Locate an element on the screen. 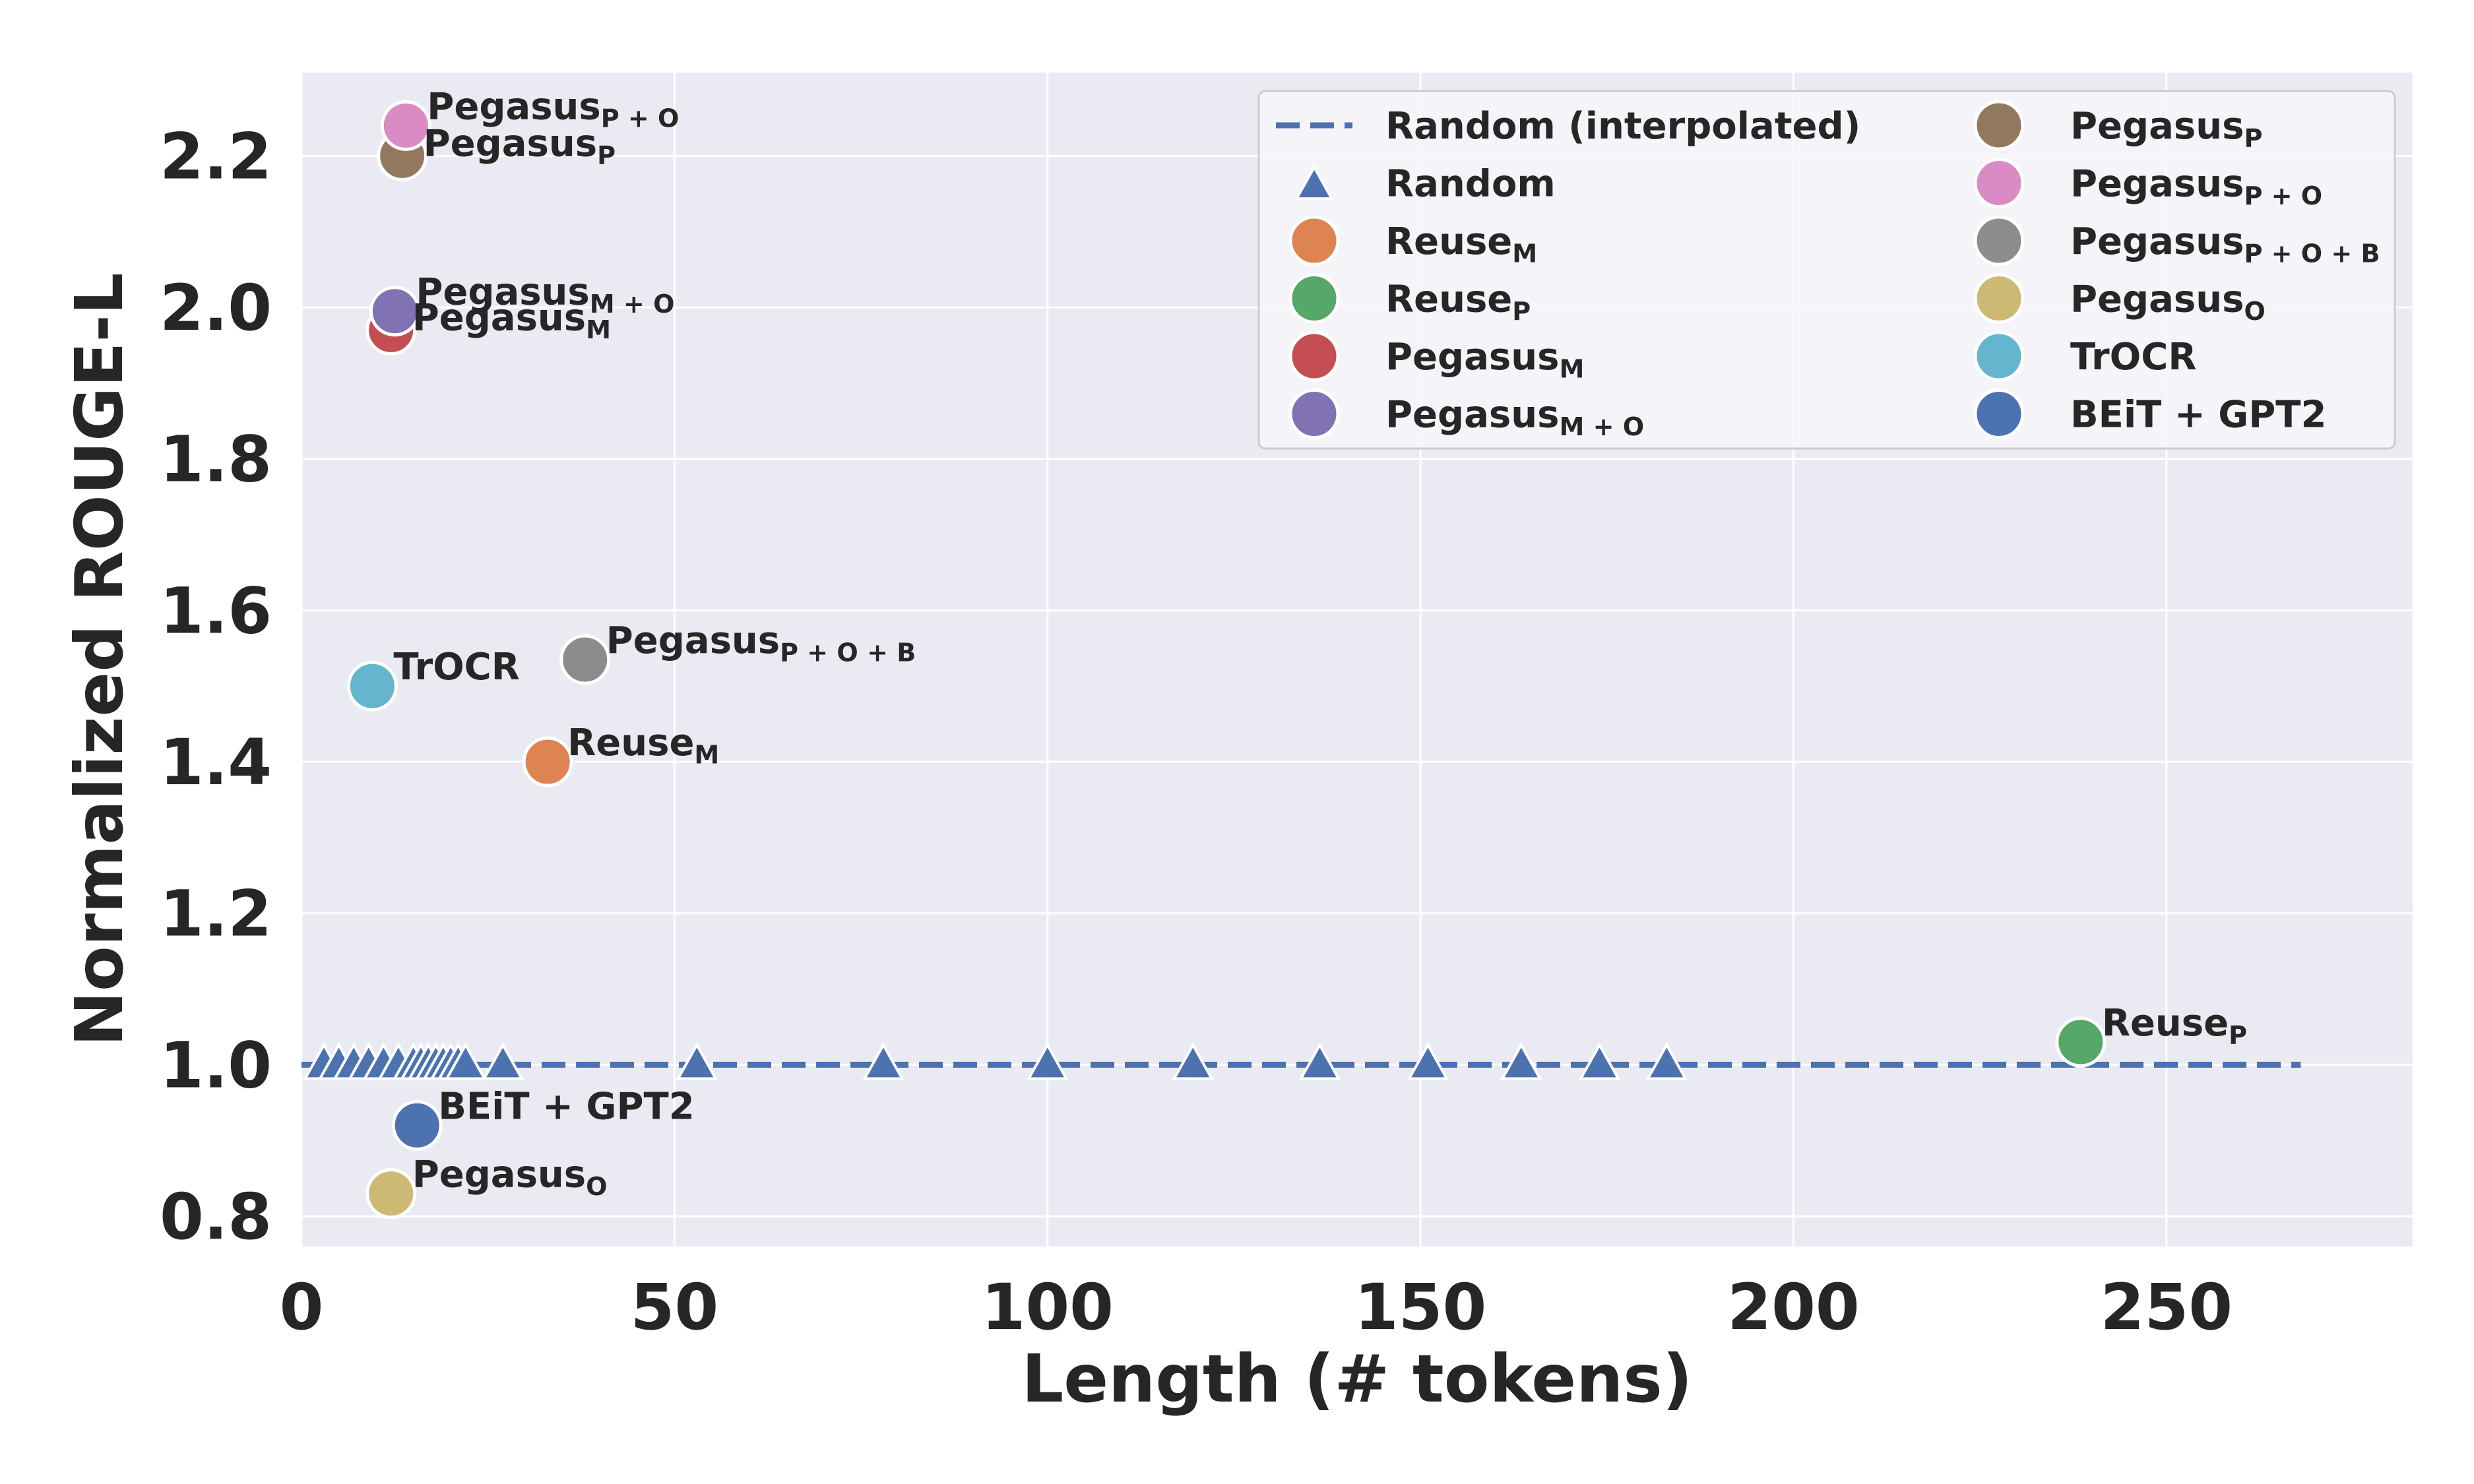  label-reuse-m-base: Reuse is located at coordinates (630, 743).